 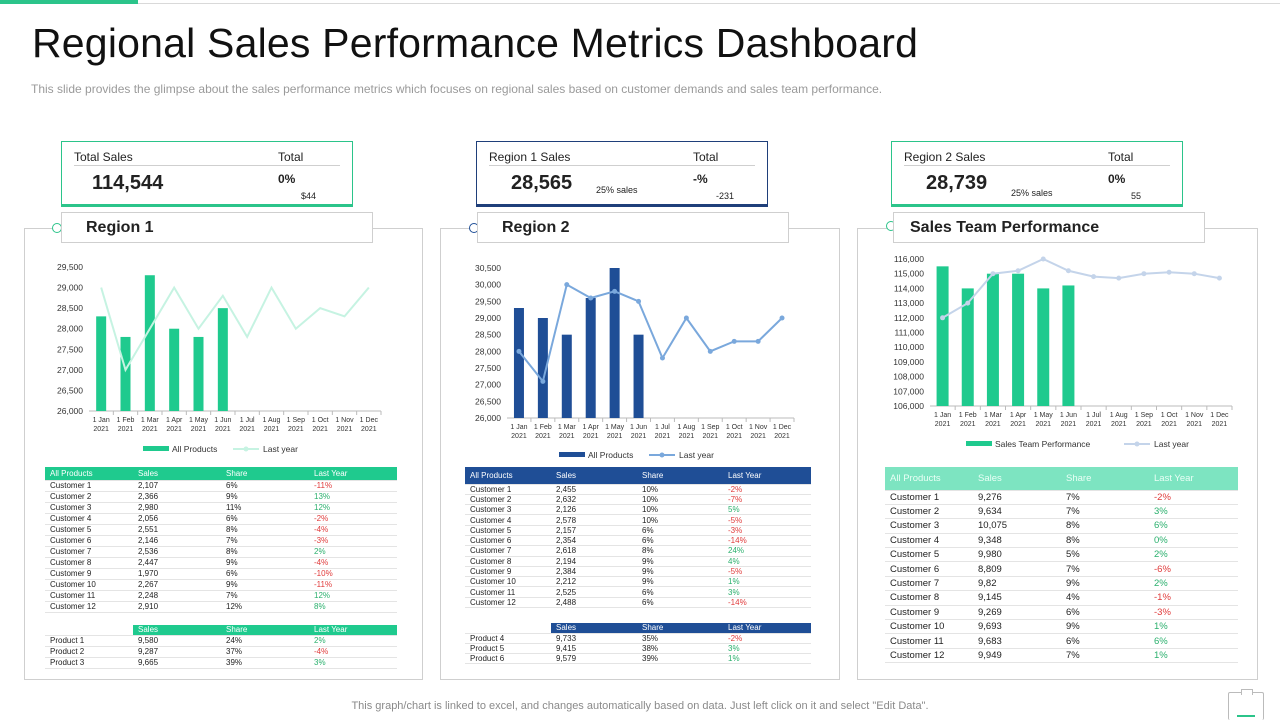 I want to click on table-cell: 2,366, so click(x=177, y=497).